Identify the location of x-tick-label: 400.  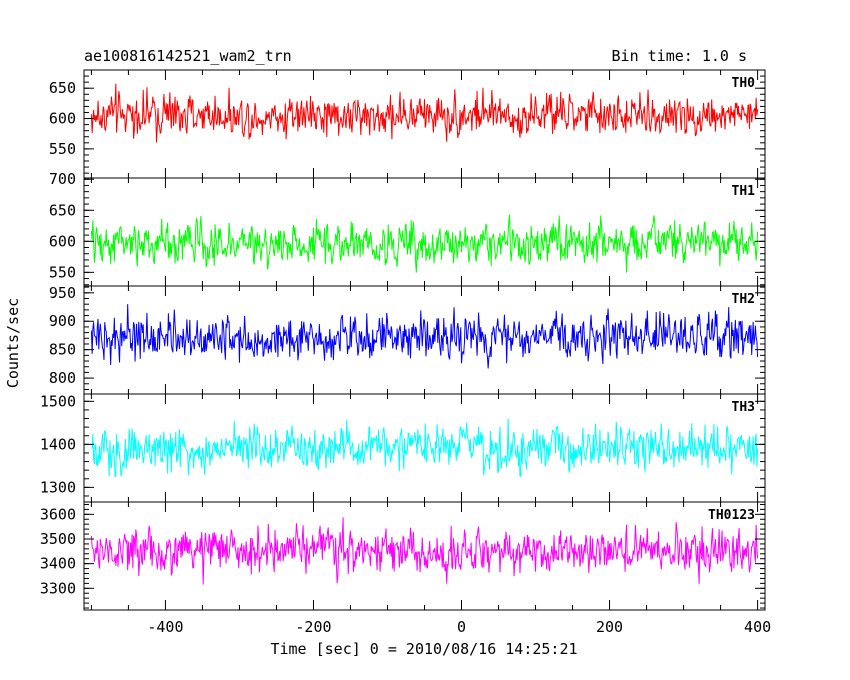
(757, 627).